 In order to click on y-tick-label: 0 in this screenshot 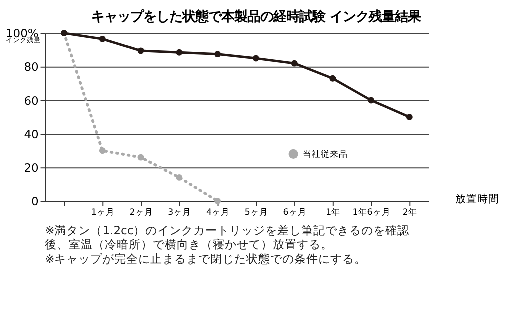, I will do `click(35, 201)`.